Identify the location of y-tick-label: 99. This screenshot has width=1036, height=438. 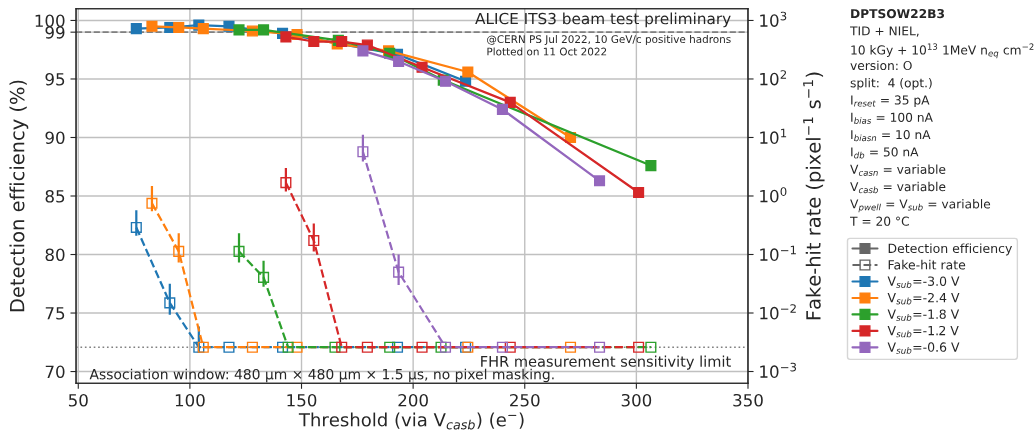
(55, 32).